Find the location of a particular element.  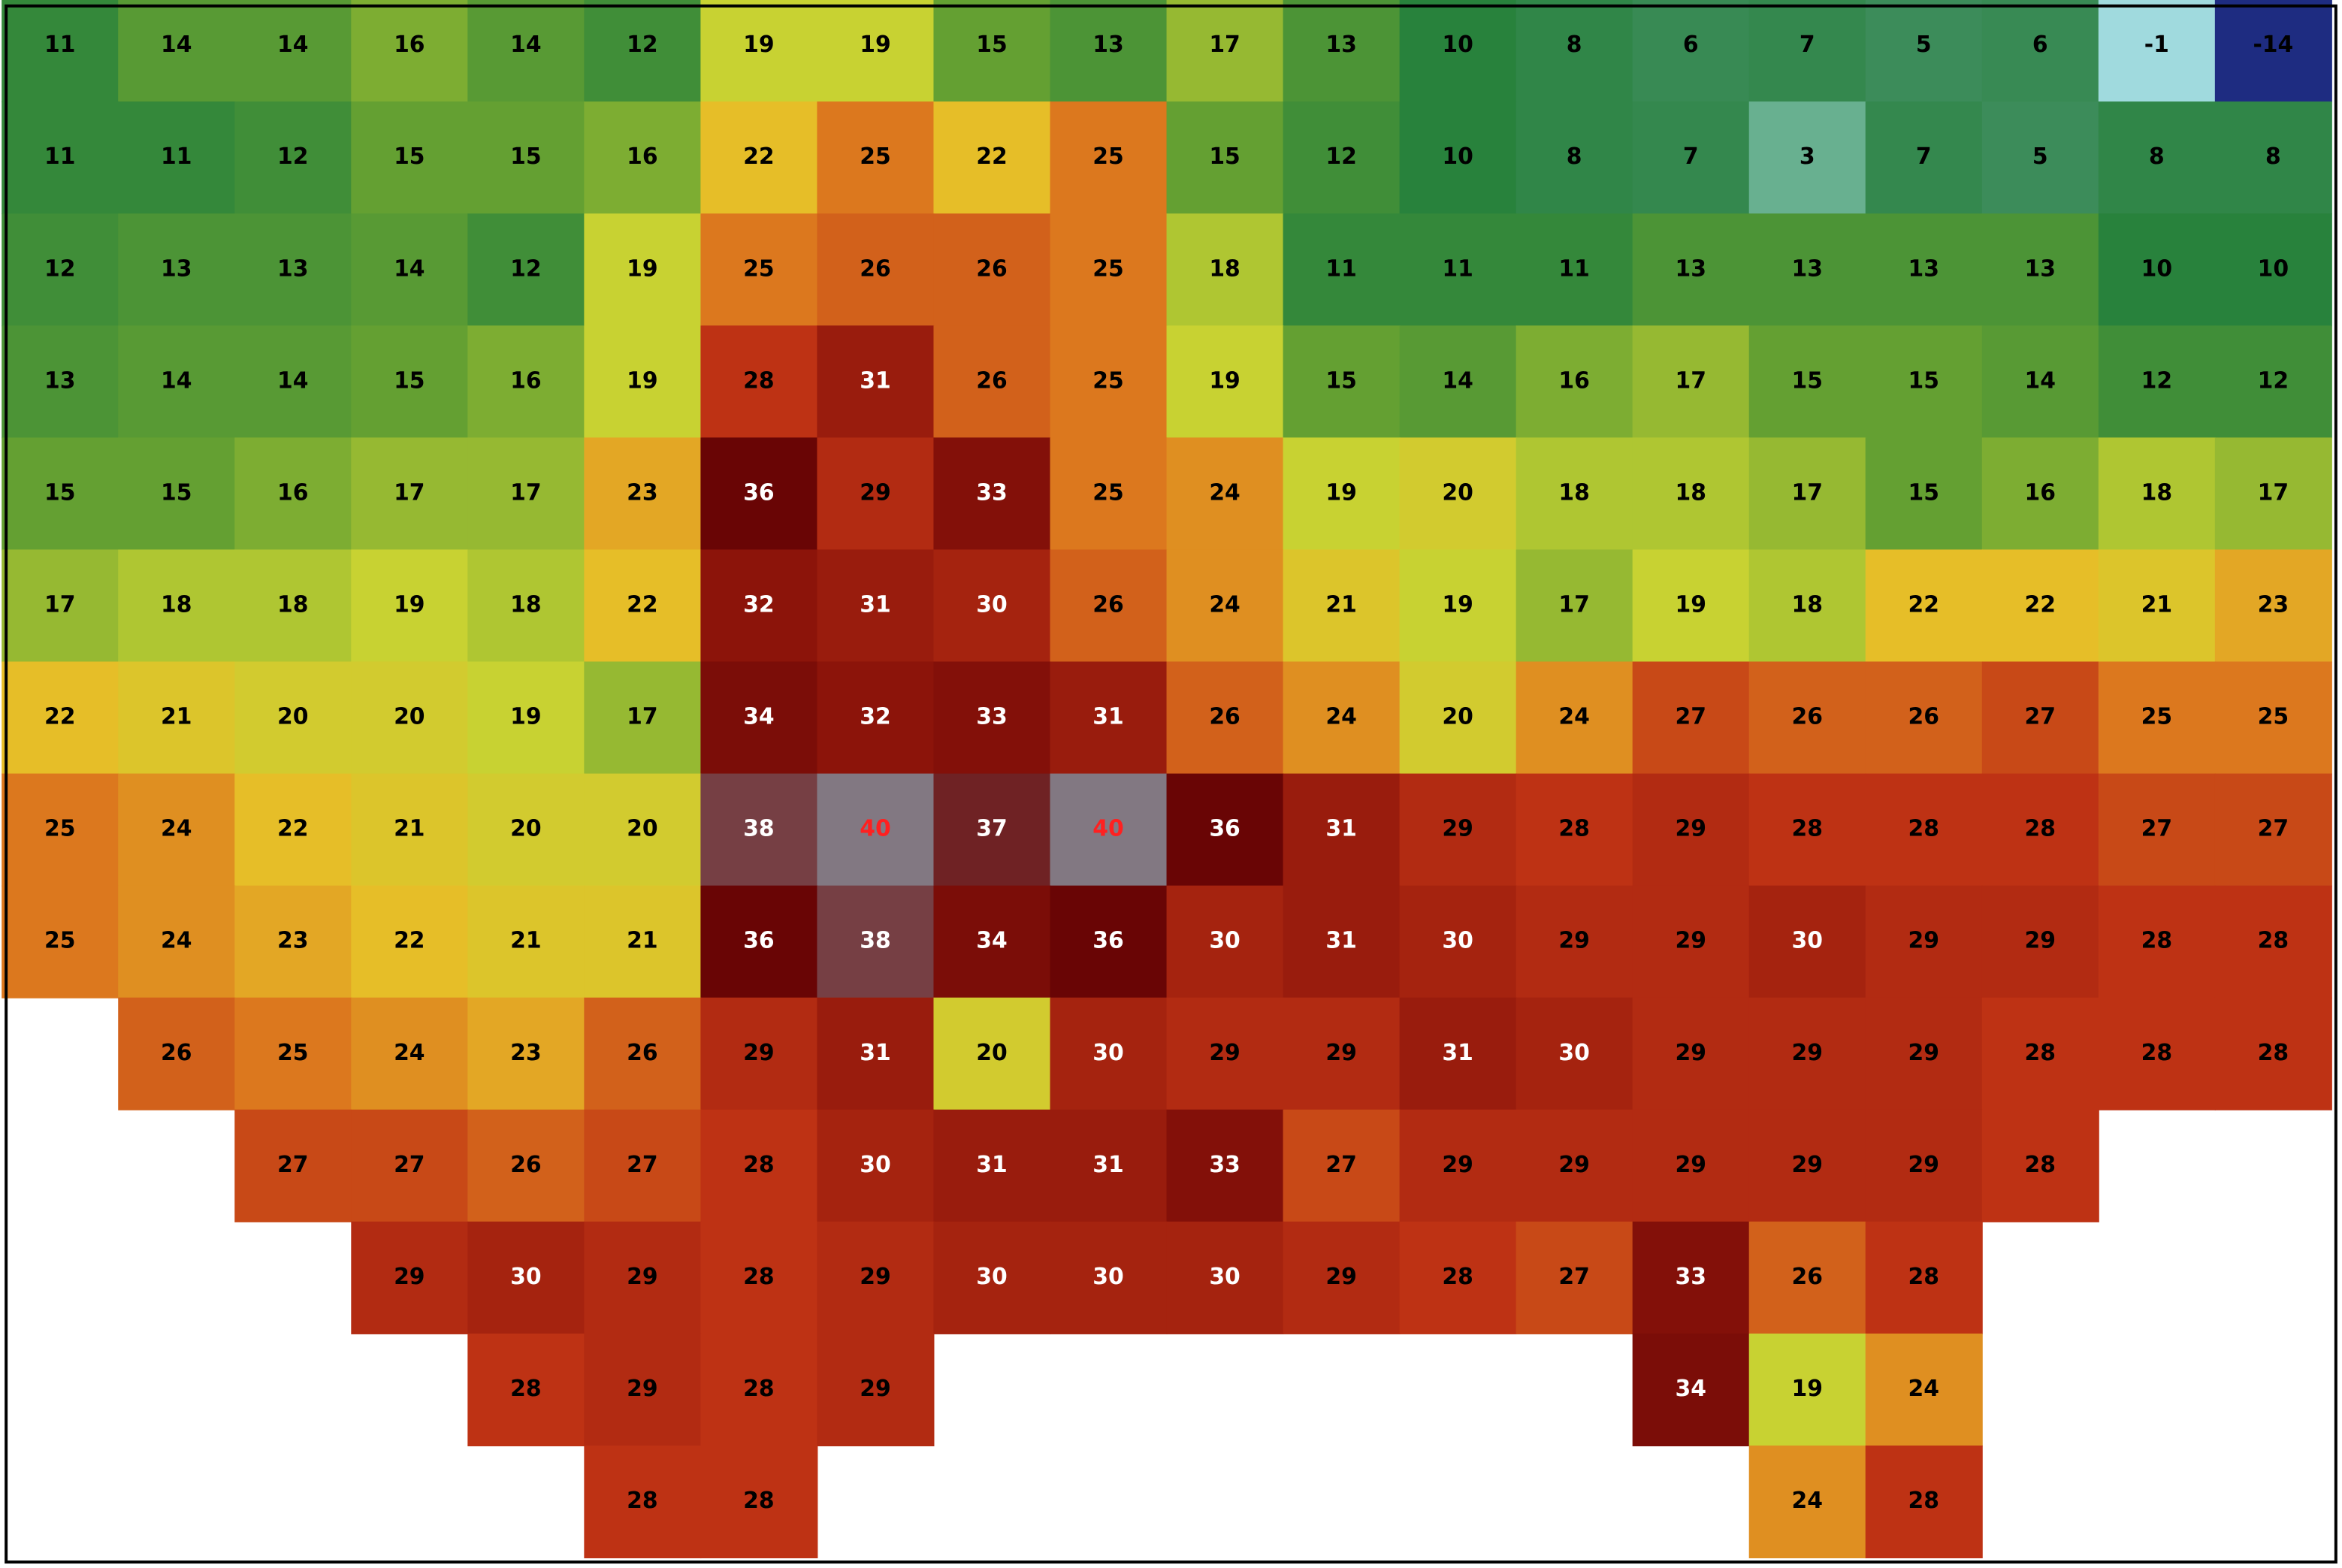

temperature-label: 40 is located at coordinates (1107, 829).